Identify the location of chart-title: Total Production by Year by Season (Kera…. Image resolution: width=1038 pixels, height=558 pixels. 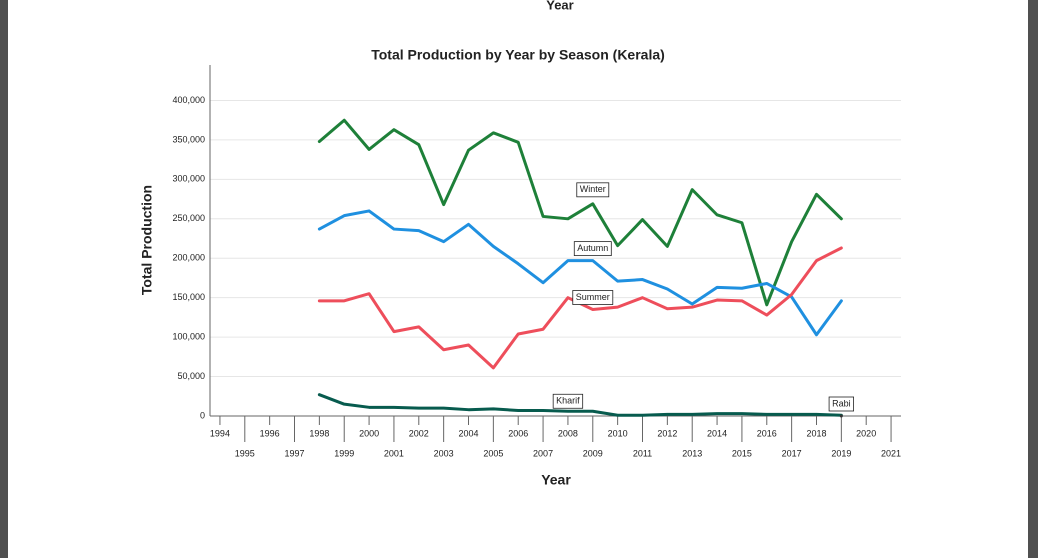
(518, 55).